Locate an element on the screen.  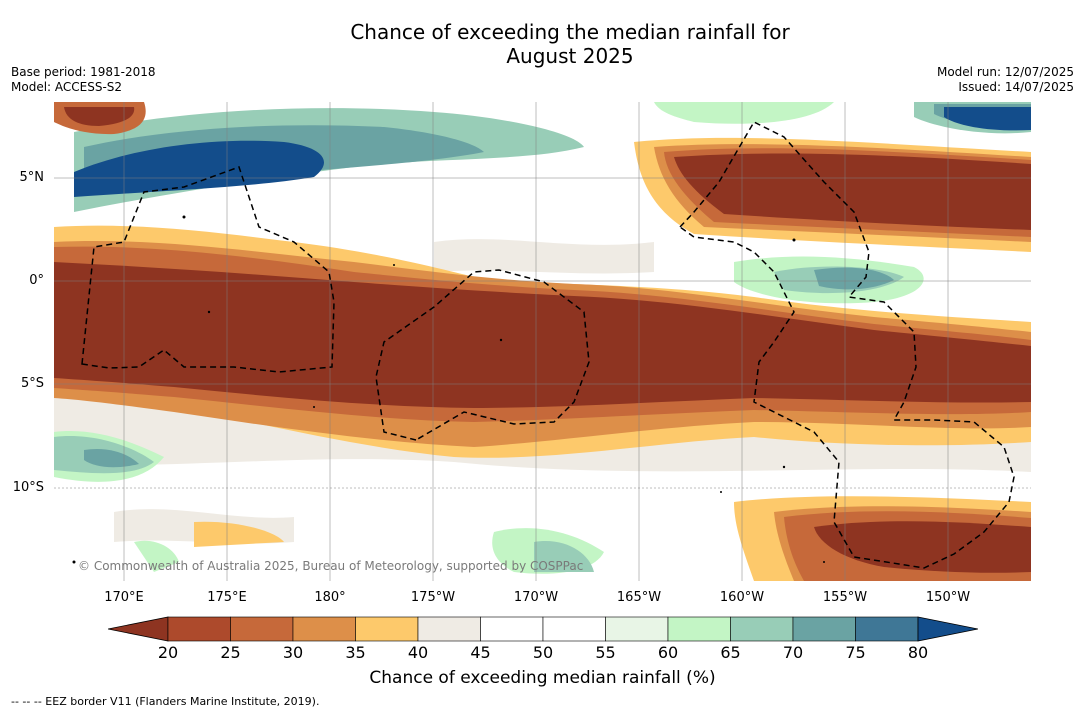
model-run-date: Model run: 12/07/2025 is located at coordinates (1005, 72).